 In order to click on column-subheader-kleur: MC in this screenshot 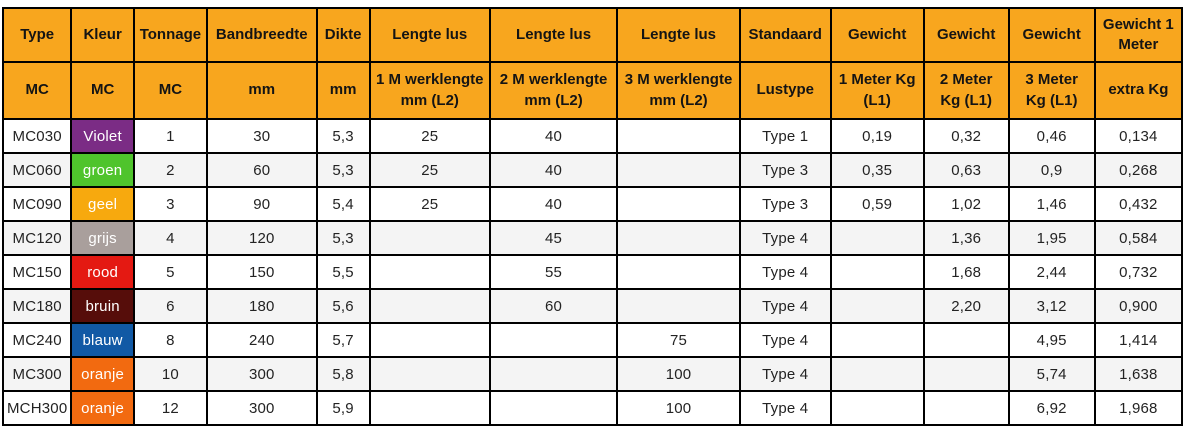, I will do `click(102, 90)`.